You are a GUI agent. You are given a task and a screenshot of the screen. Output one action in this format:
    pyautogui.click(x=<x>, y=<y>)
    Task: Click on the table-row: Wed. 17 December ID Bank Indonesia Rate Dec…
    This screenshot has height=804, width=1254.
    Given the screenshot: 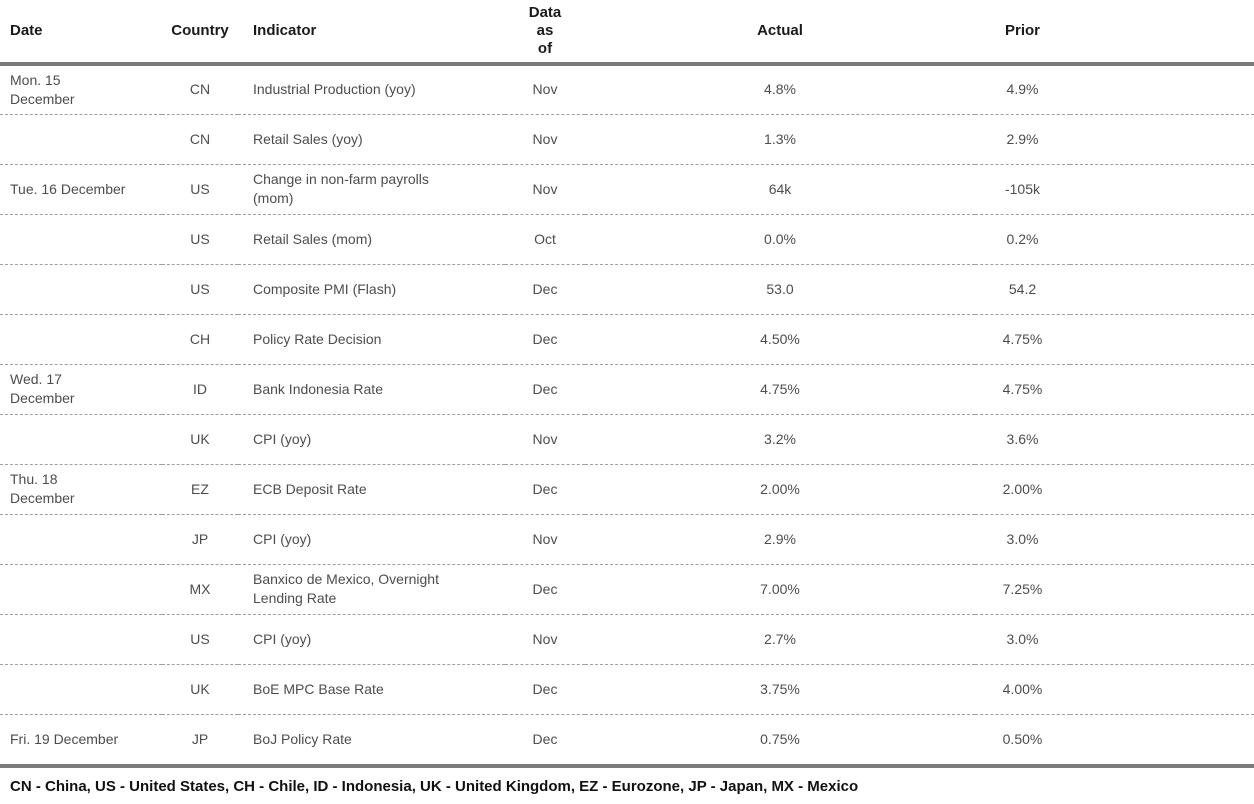 What is the action you would take?
    pyautogui.click(x=627, y=388)
    